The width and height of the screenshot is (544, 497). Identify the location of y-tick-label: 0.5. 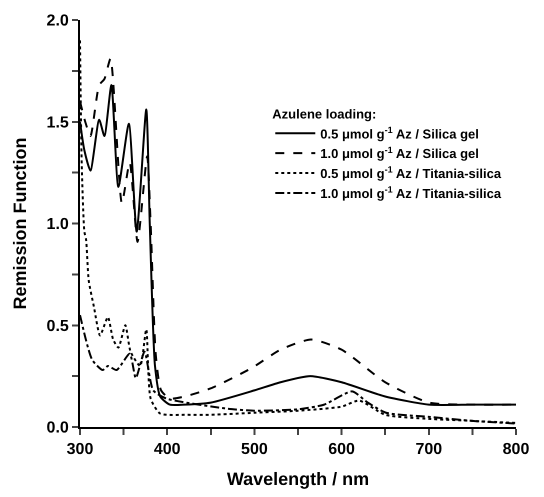
(57, 326).